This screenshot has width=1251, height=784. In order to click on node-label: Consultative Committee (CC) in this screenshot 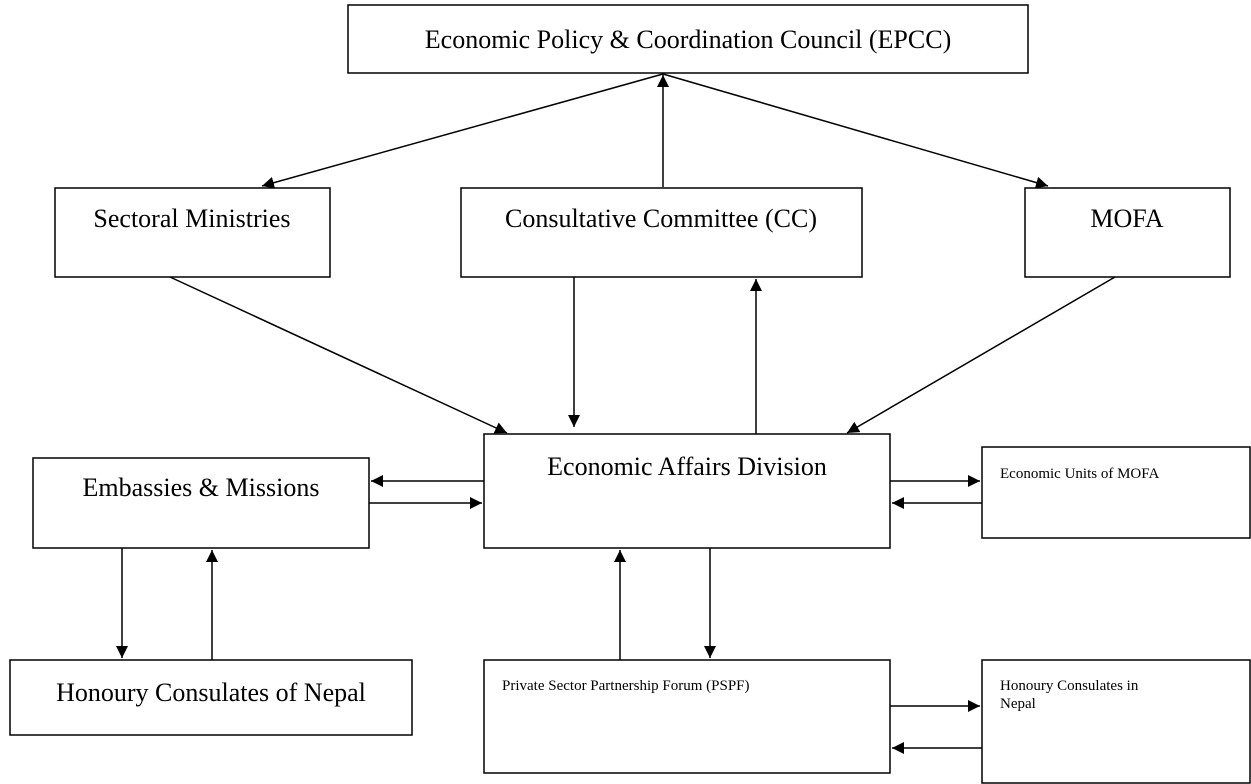, I will do `click(661, 218)`.